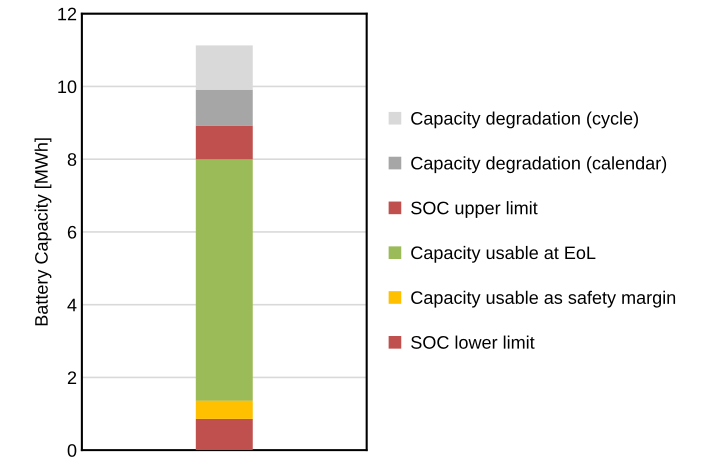 The width and height of the screenshot is (712, 457). What do you see at coordinates (72, 232) in the screenshot?
I see `y-tick-label: 6` at bounding box center [72, 232].